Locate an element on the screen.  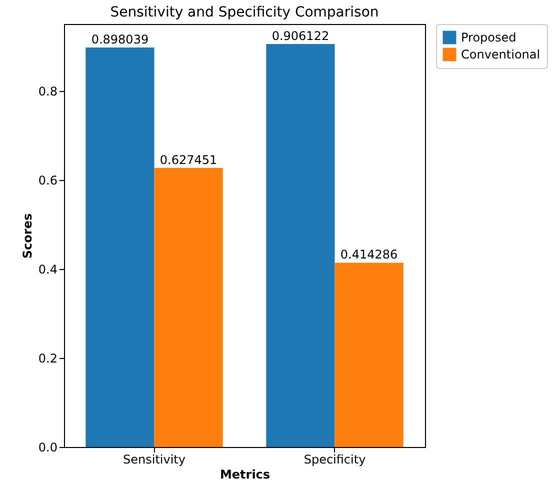
legend-label: Conventional is located at coordinates (500, 55).